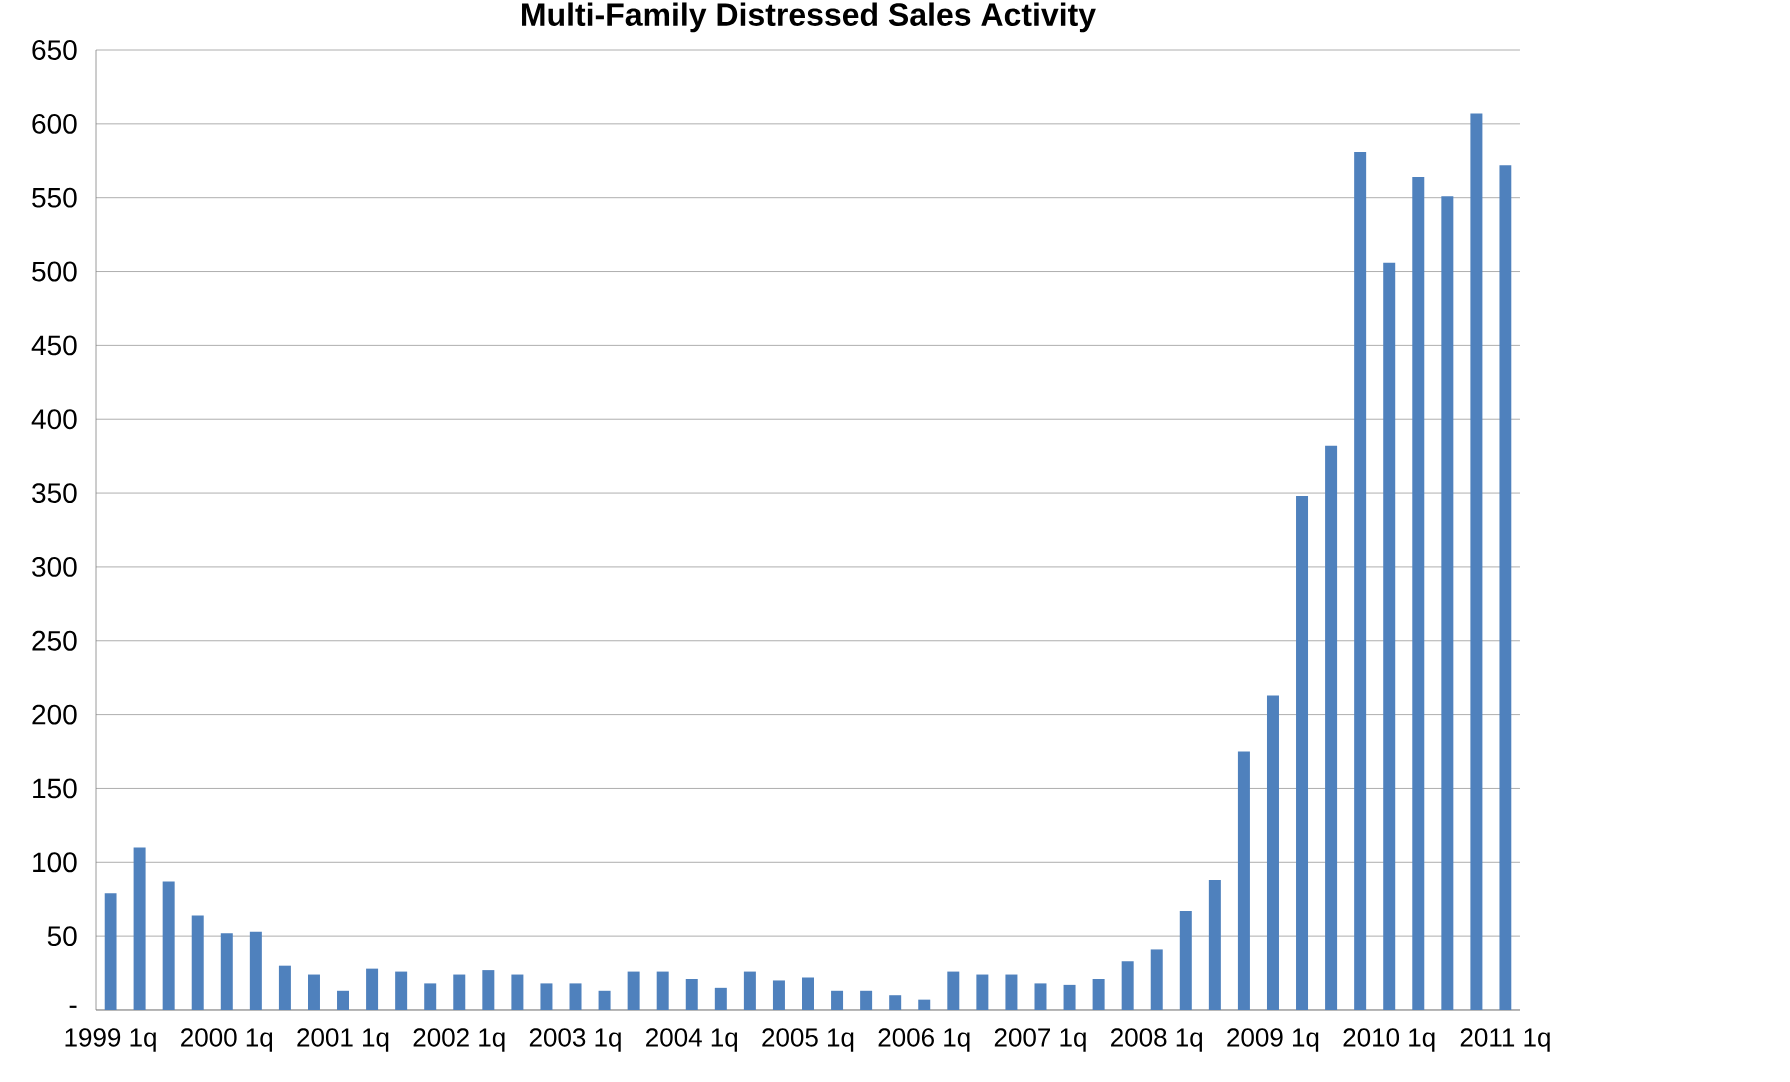  Describe the element at coordinates (1157, 1040) in the screenshot. I see `x-tick-label: 2008 1q` at that location.